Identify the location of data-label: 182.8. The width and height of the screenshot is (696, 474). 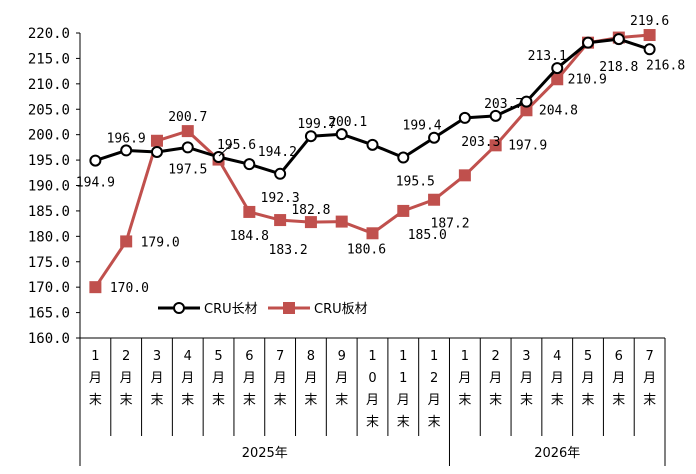
(310, 210).